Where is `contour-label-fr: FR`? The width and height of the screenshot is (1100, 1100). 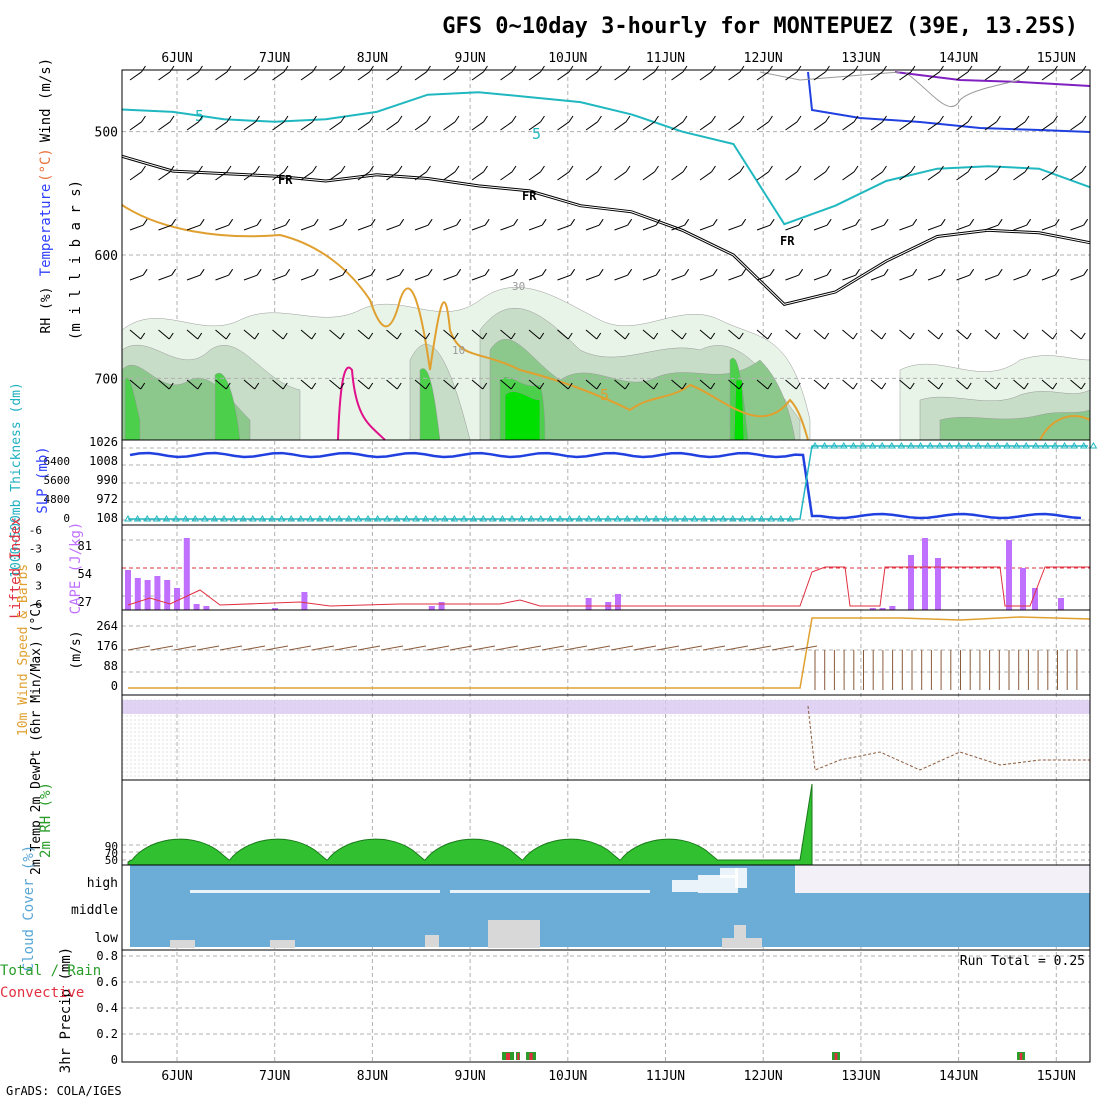 contour-label-fr: FR is located at coordinates (529, 196).